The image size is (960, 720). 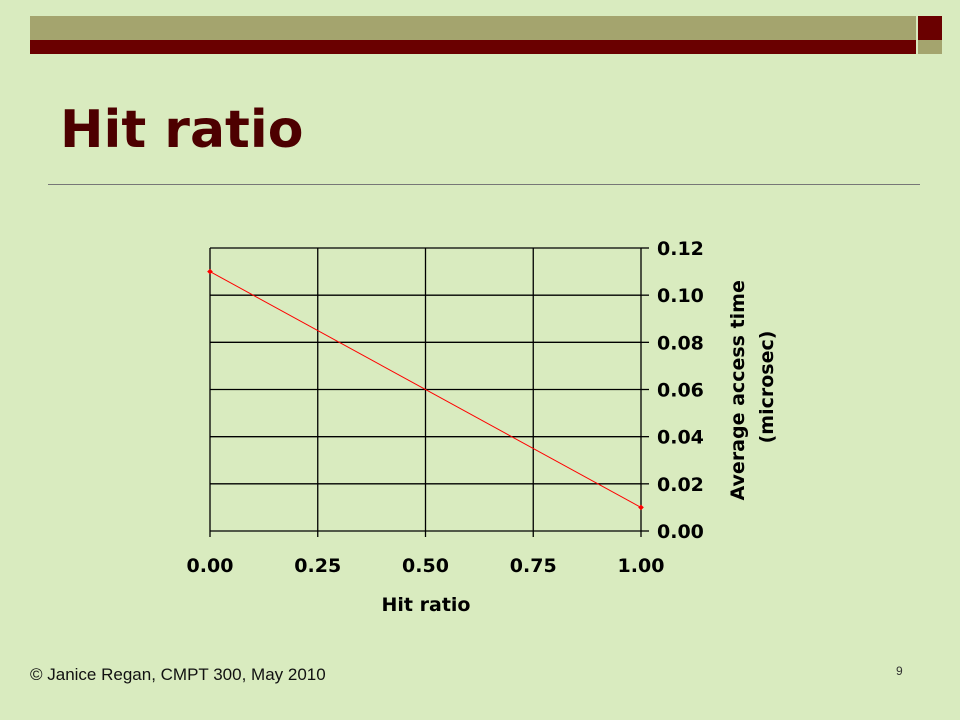 What do you see at coordinates (680, 532) in the screenshot?
I see `y-tick-label: 0.00` at bounding box center [680, 532].